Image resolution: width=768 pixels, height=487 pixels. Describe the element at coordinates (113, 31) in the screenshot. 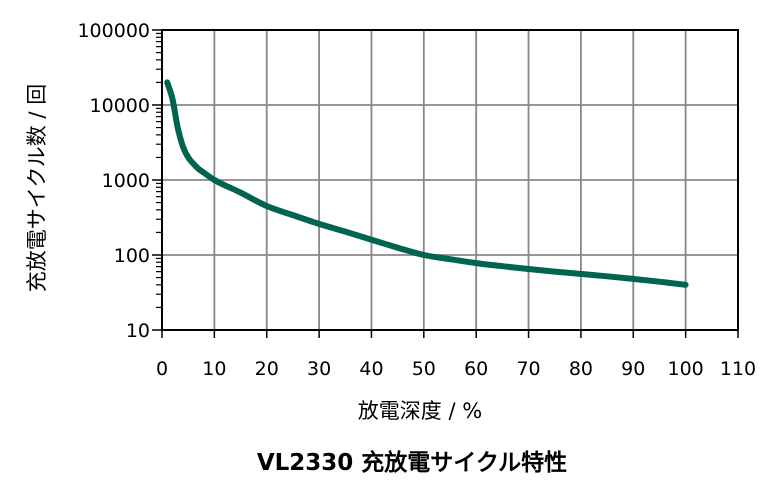

I see `y-tick-label: 100000` at that location.